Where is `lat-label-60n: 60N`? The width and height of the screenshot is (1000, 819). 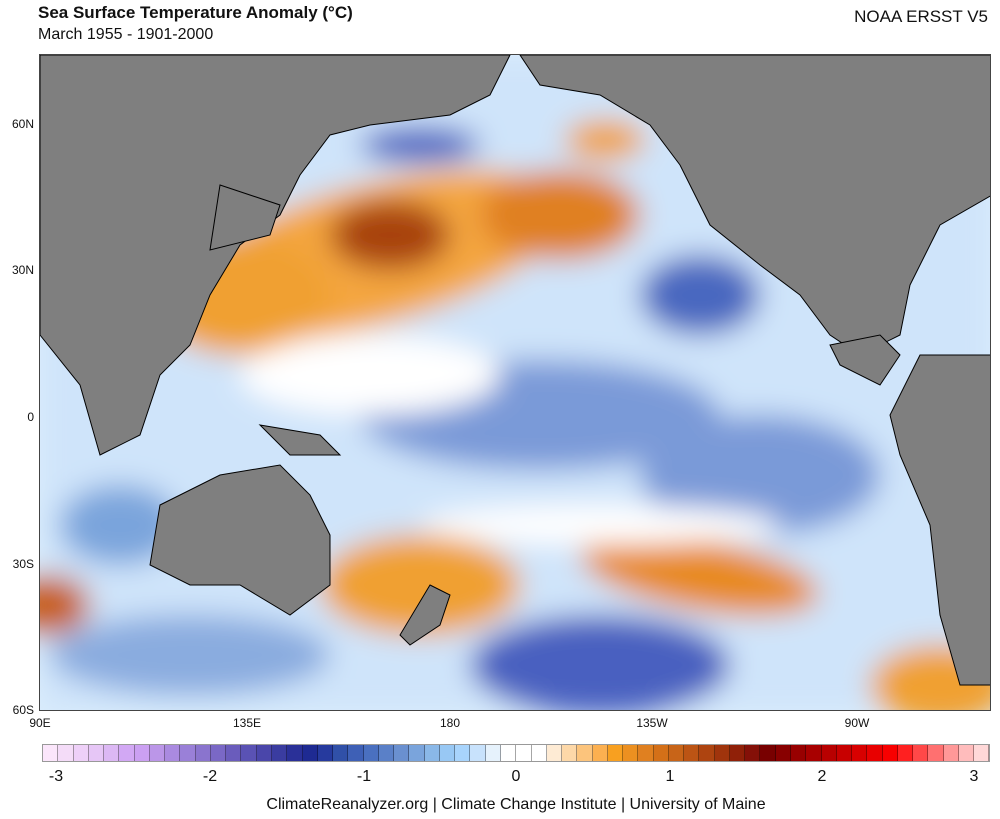 lat-label-60n: 60N is located at coordinates (22, 124).